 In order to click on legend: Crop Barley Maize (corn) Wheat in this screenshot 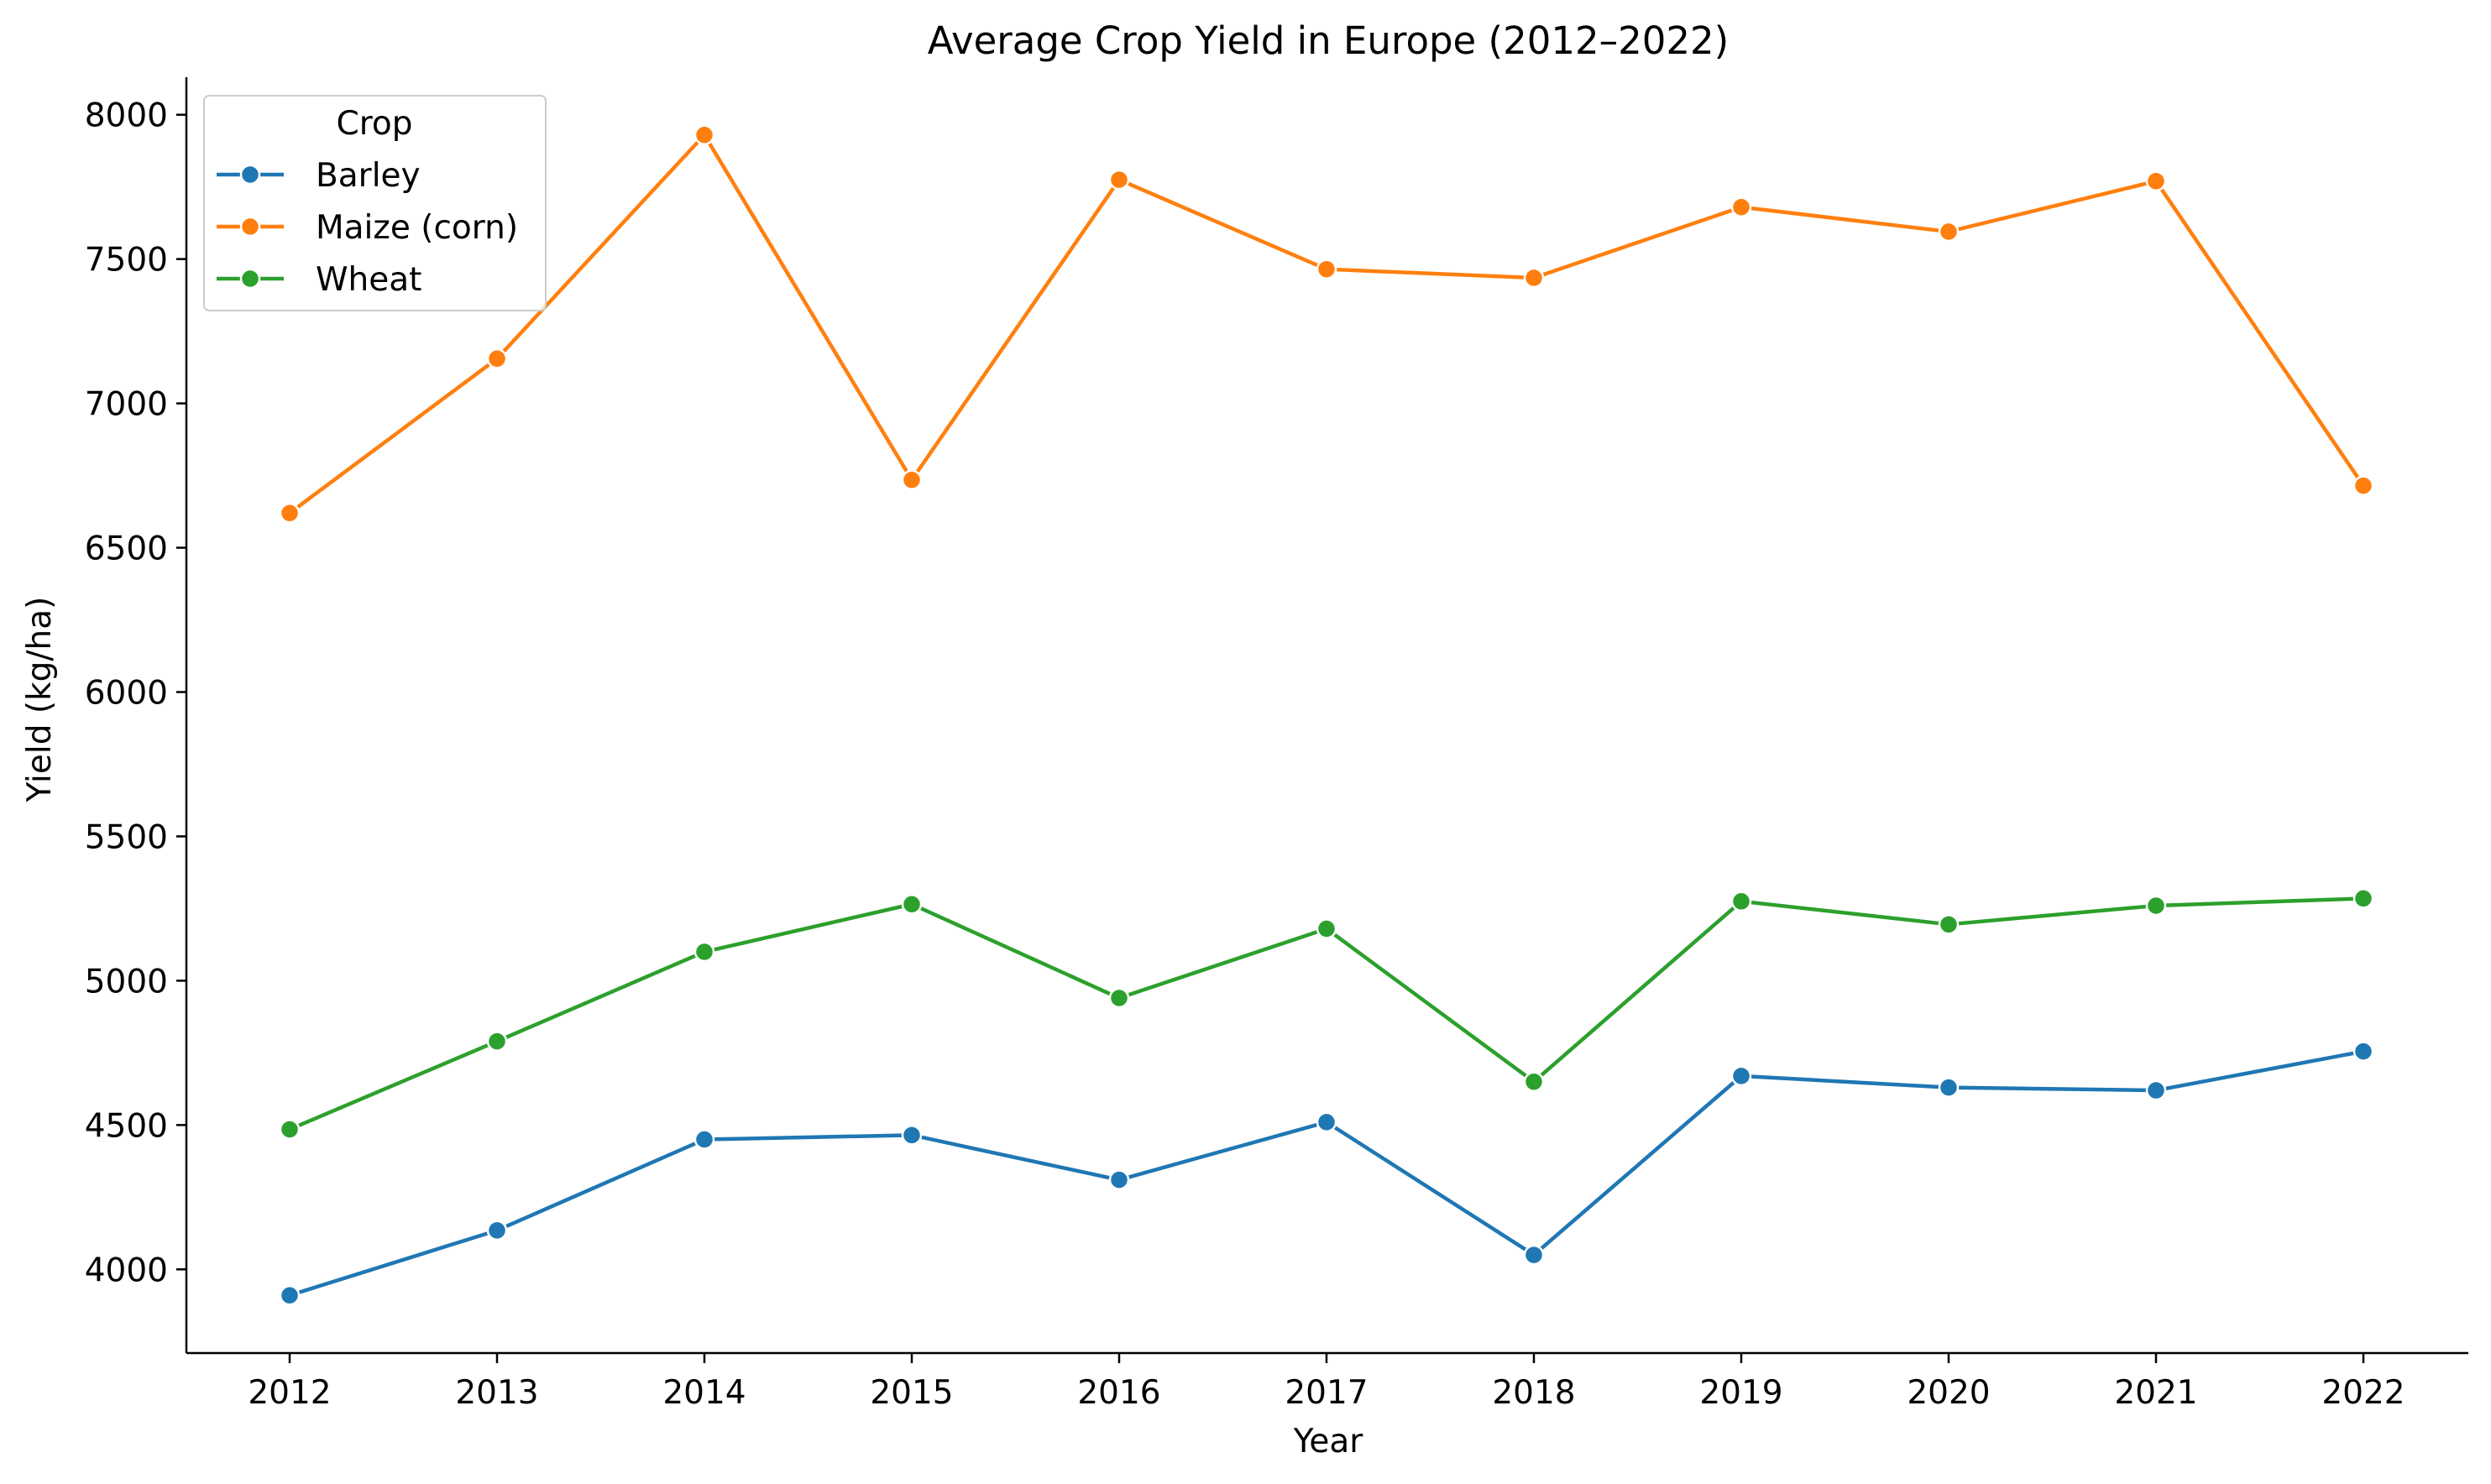, I will do `click(375, 203)`.